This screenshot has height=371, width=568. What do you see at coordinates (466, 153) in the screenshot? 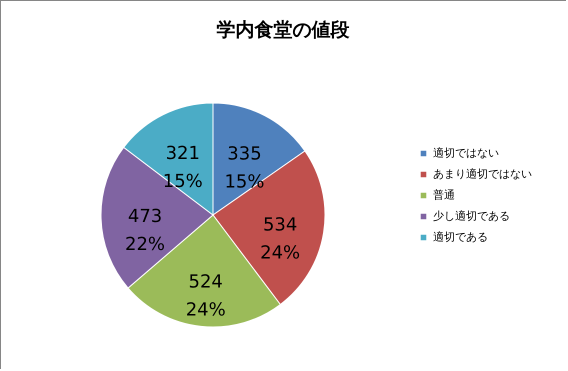
I see `legend-label: 適切ではない` at bounding box center [466, 153].